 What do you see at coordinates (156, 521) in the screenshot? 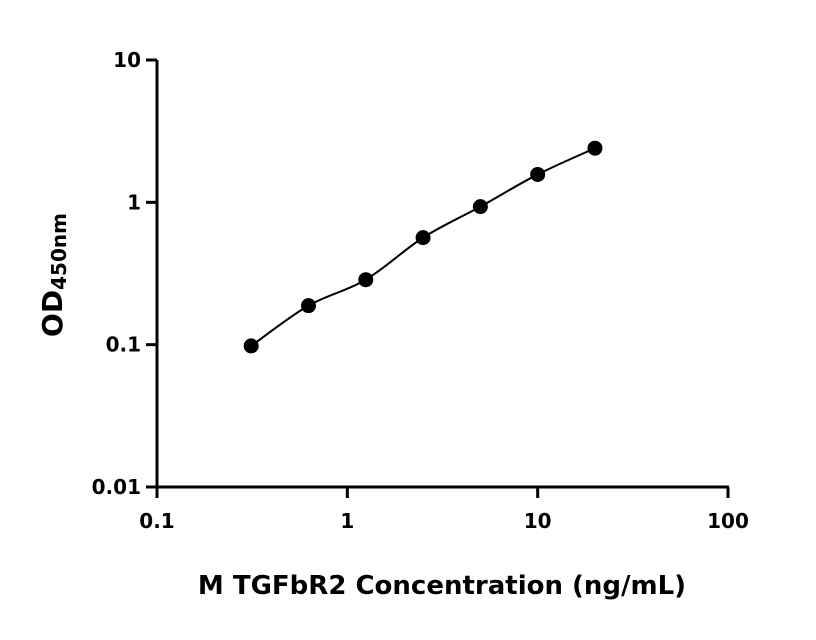
I see `x-tick-label: 0.1` at bounding box center [156, 521].